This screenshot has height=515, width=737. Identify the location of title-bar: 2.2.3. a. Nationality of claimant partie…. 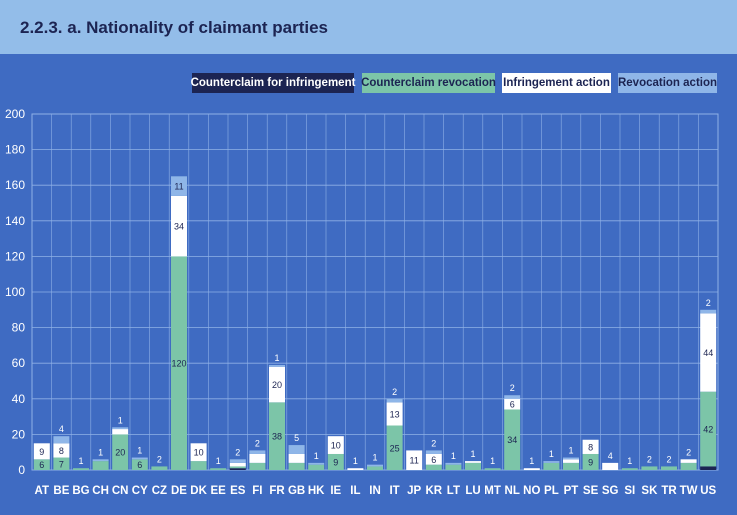
(368, 27).